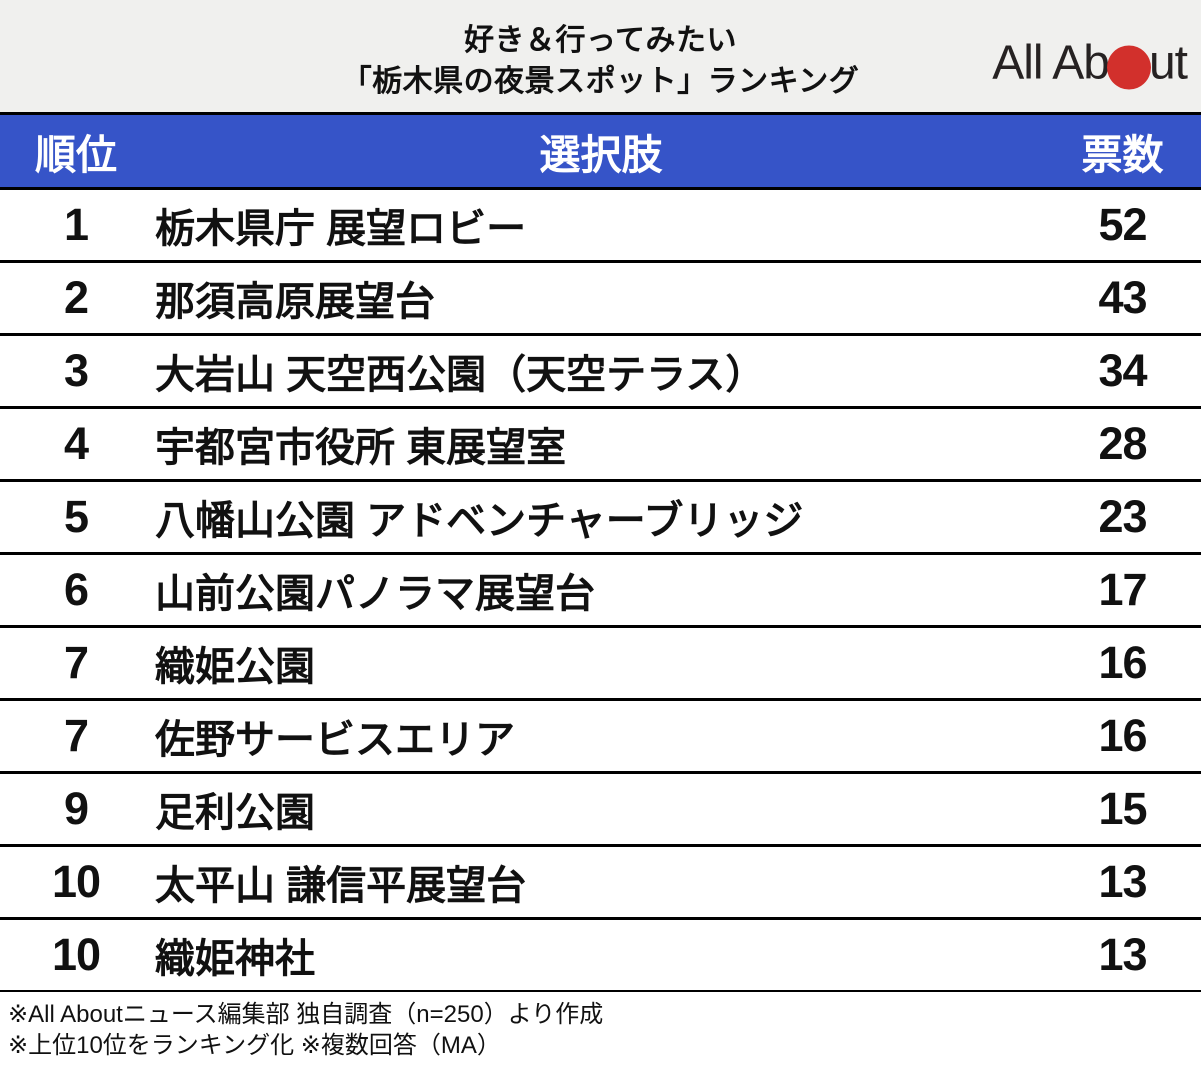 The width and height of the screenshot is (1201, 1069). Describe the element at coordinates (76, 808) in the screenshot. I see `rank-cell: 9` at that location.